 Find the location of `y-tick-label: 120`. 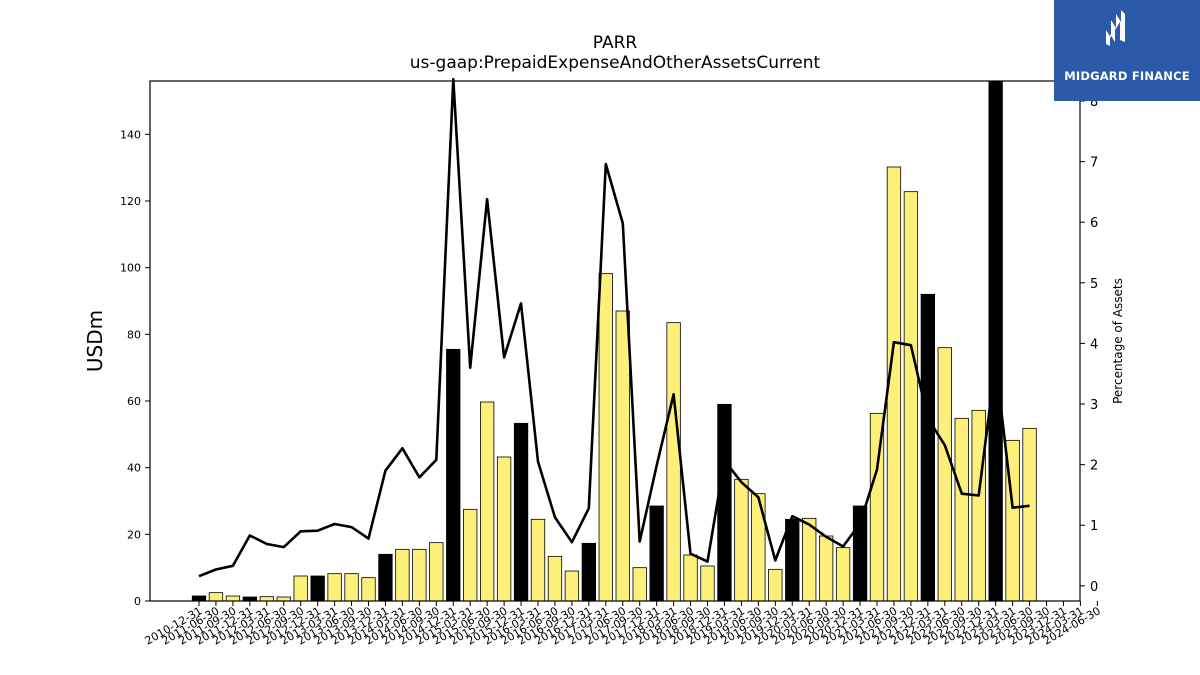

y-tick-label: 120 is located at coordinates (130, 201).